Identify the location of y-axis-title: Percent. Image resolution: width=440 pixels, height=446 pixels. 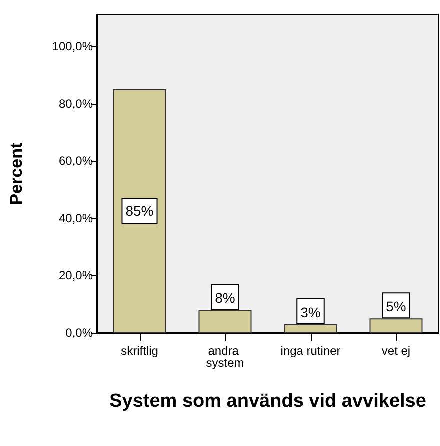
(16, 174).